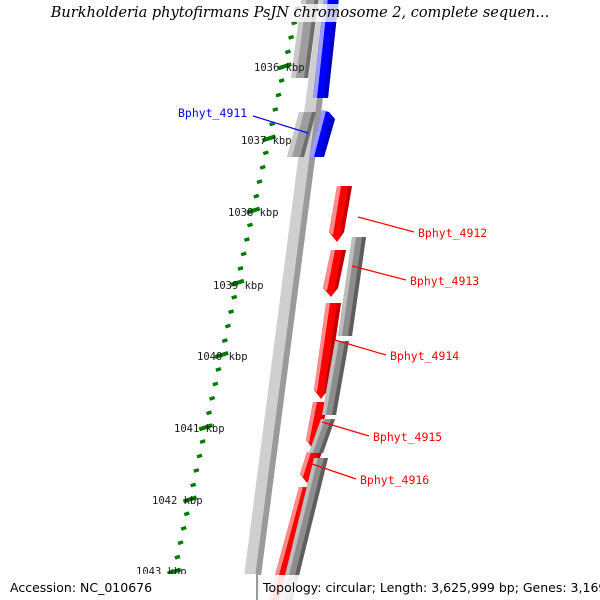  I want to click on accession-cell: Accession: NC_010676, so click(128, 587).